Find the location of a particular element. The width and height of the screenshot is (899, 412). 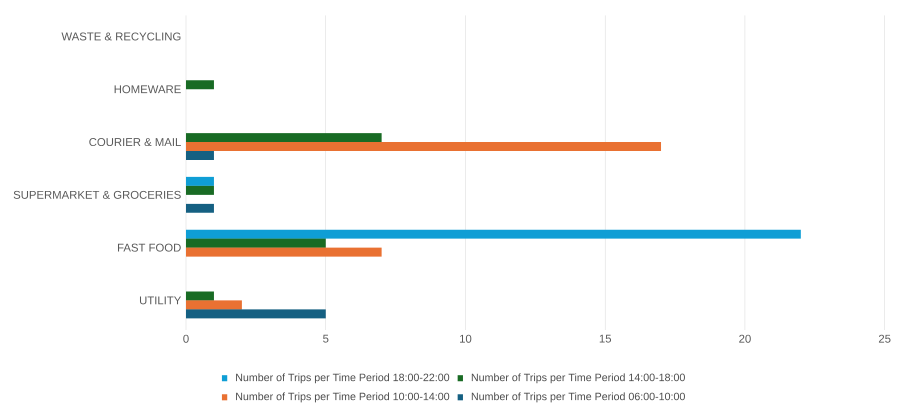

y-tick-label: UTILITY is located at coordinates (161, 300).